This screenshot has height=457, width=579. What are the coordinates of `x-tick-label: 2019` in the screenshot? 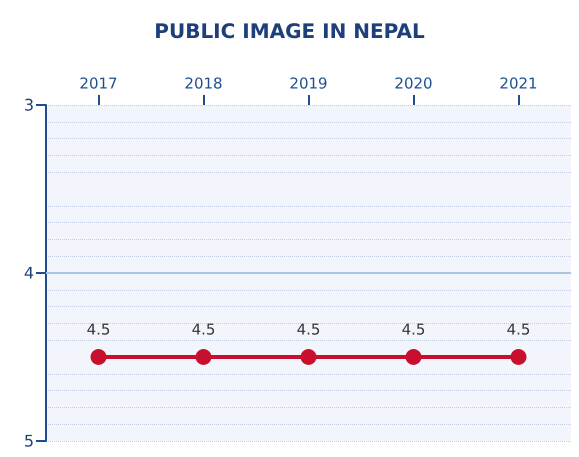 It's located at (308, 83).